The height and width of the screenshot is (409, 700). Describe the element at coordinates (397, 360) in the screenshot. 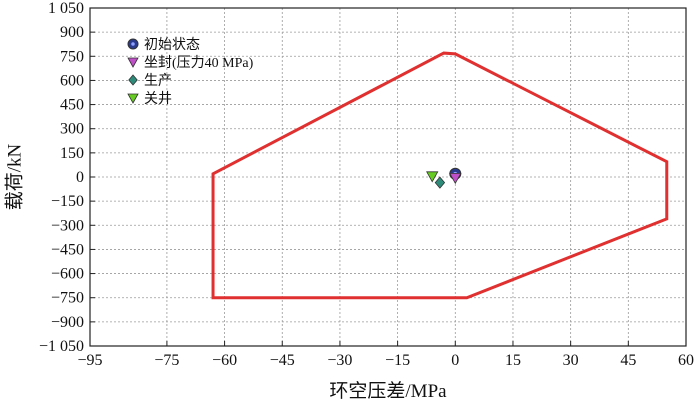

I see `x-tick-label: −15` at that location.